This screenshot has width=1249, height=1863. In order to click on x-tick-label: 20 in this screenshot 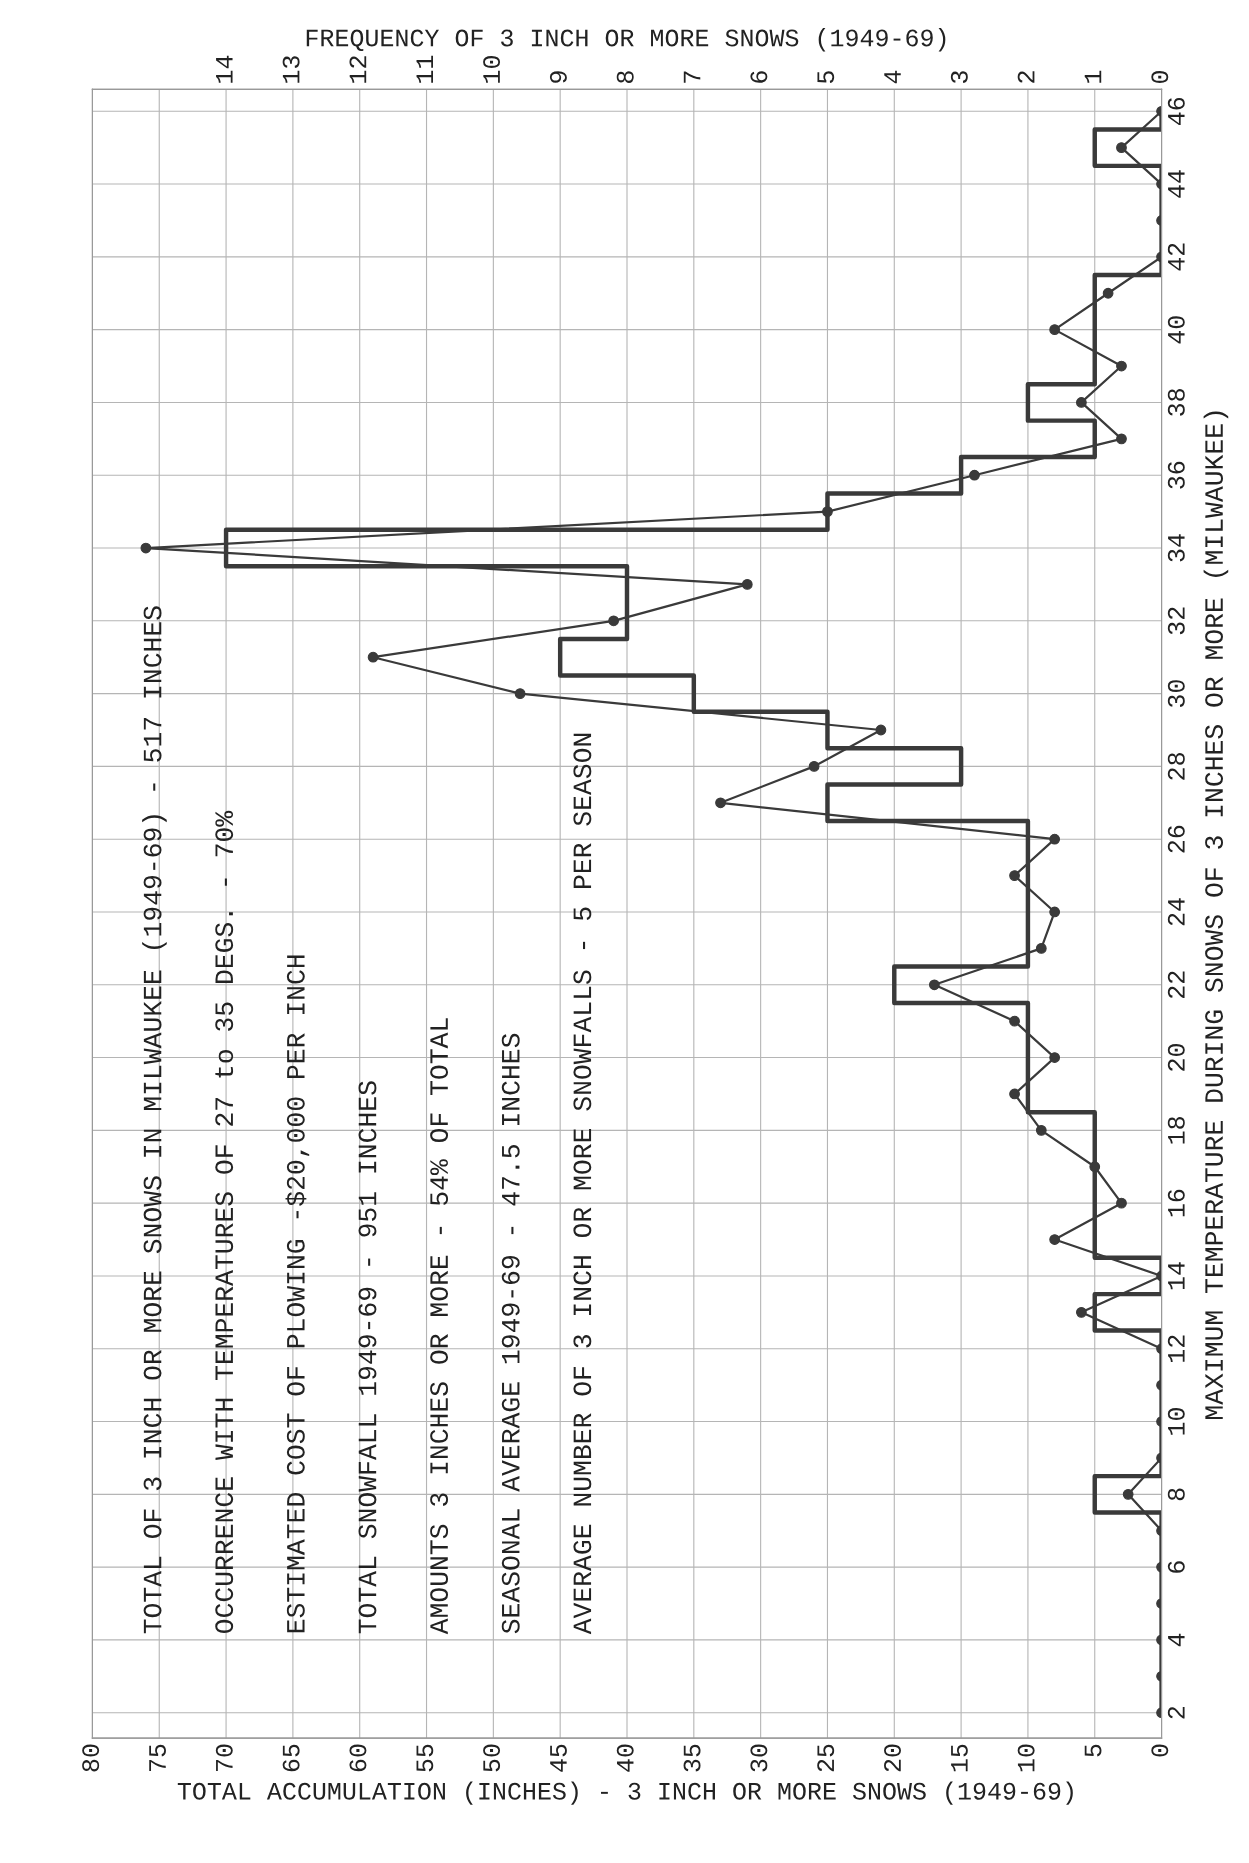, I will do `click(892, 1758)`.